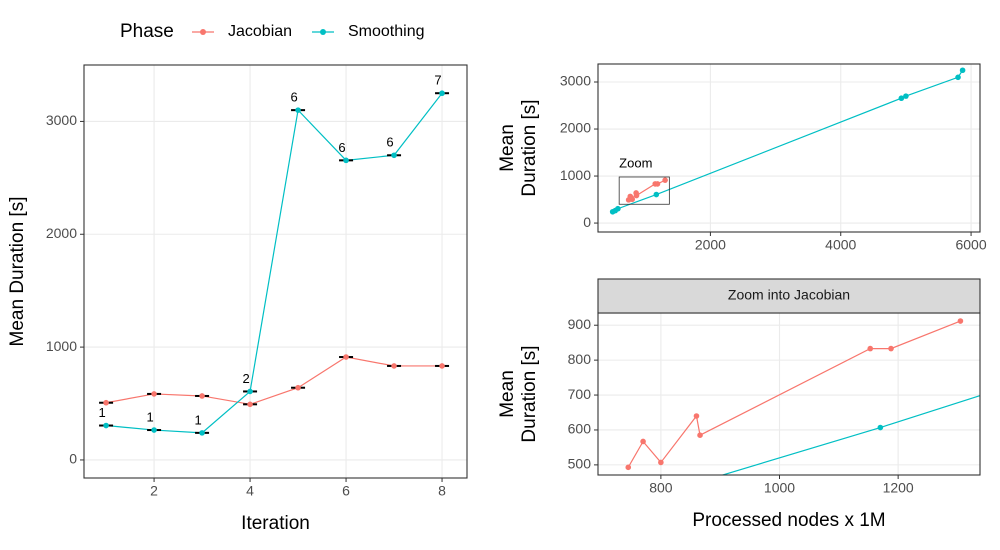 This screenshot has height=550, width=1000. Describe the element at coordinates (898, 488) in the screenshot. I see `x-tick-label: 1200` at that location.